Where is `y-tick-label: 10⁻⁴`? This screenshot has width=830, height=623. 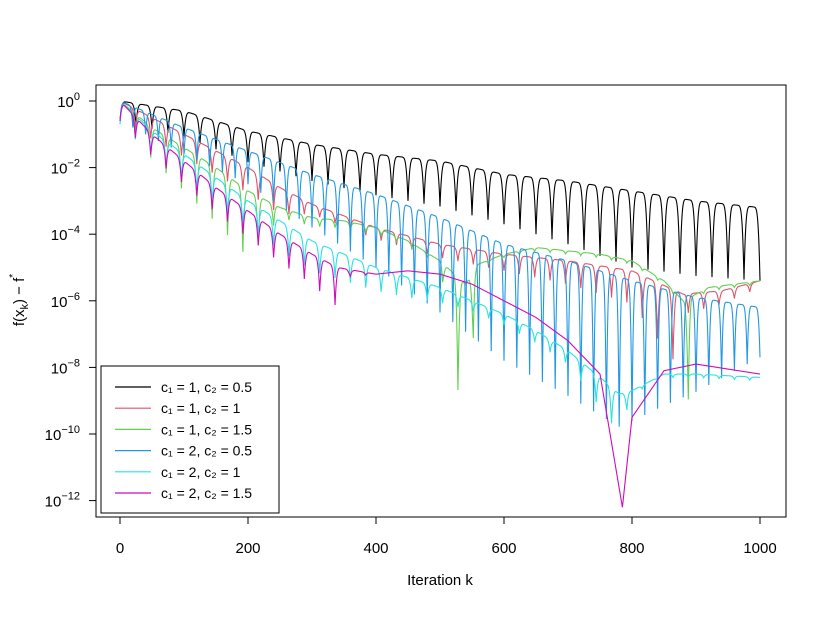
y-tick-label: 10⁻⁴ is located at coordinates (65, 234).